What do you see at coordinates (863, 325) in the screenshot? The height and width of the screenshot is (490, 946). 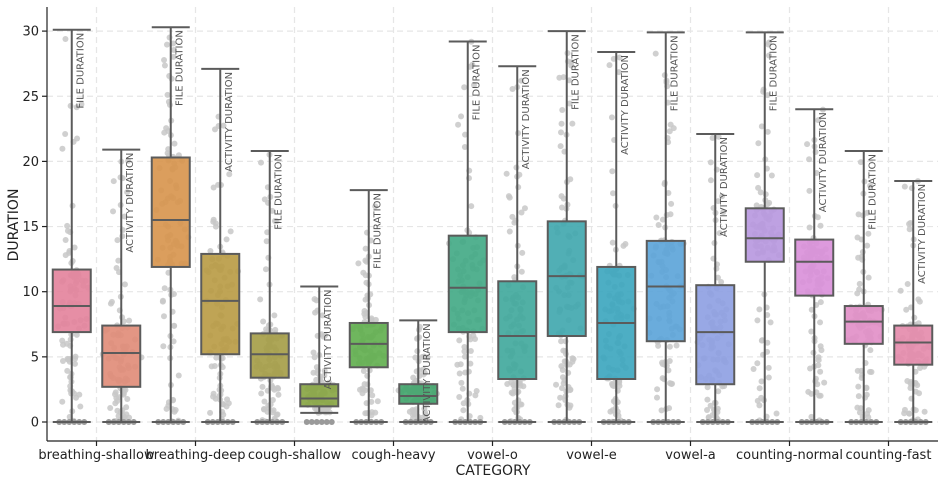 I see `box-counting-fast-file` at bounding box center [863, 325].